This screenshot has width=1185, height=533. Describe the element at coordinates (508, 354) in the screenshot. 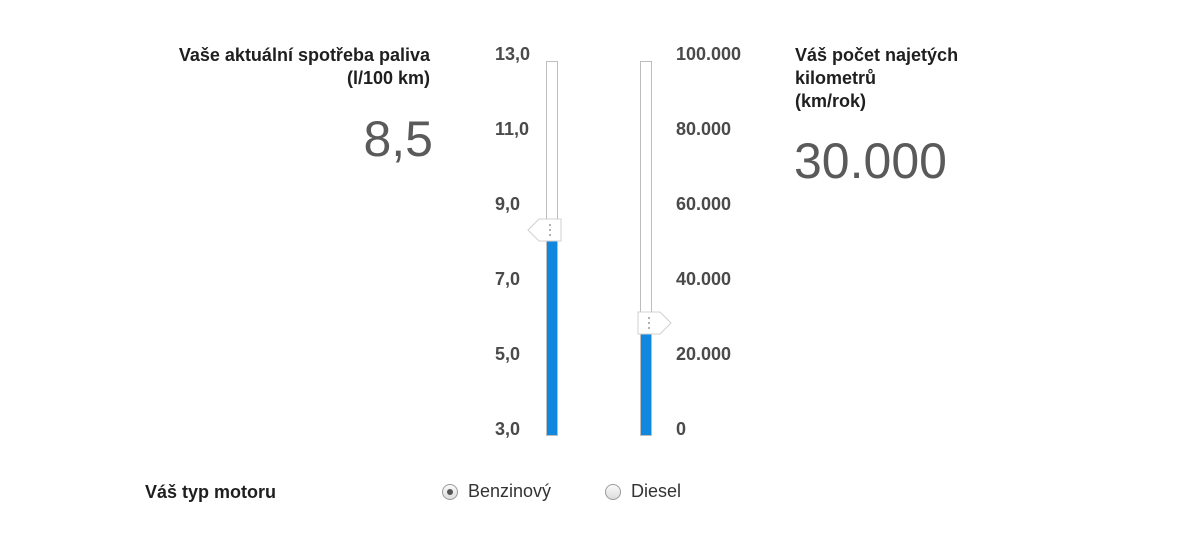

I see `fuel-tick: 5,0` at that location.